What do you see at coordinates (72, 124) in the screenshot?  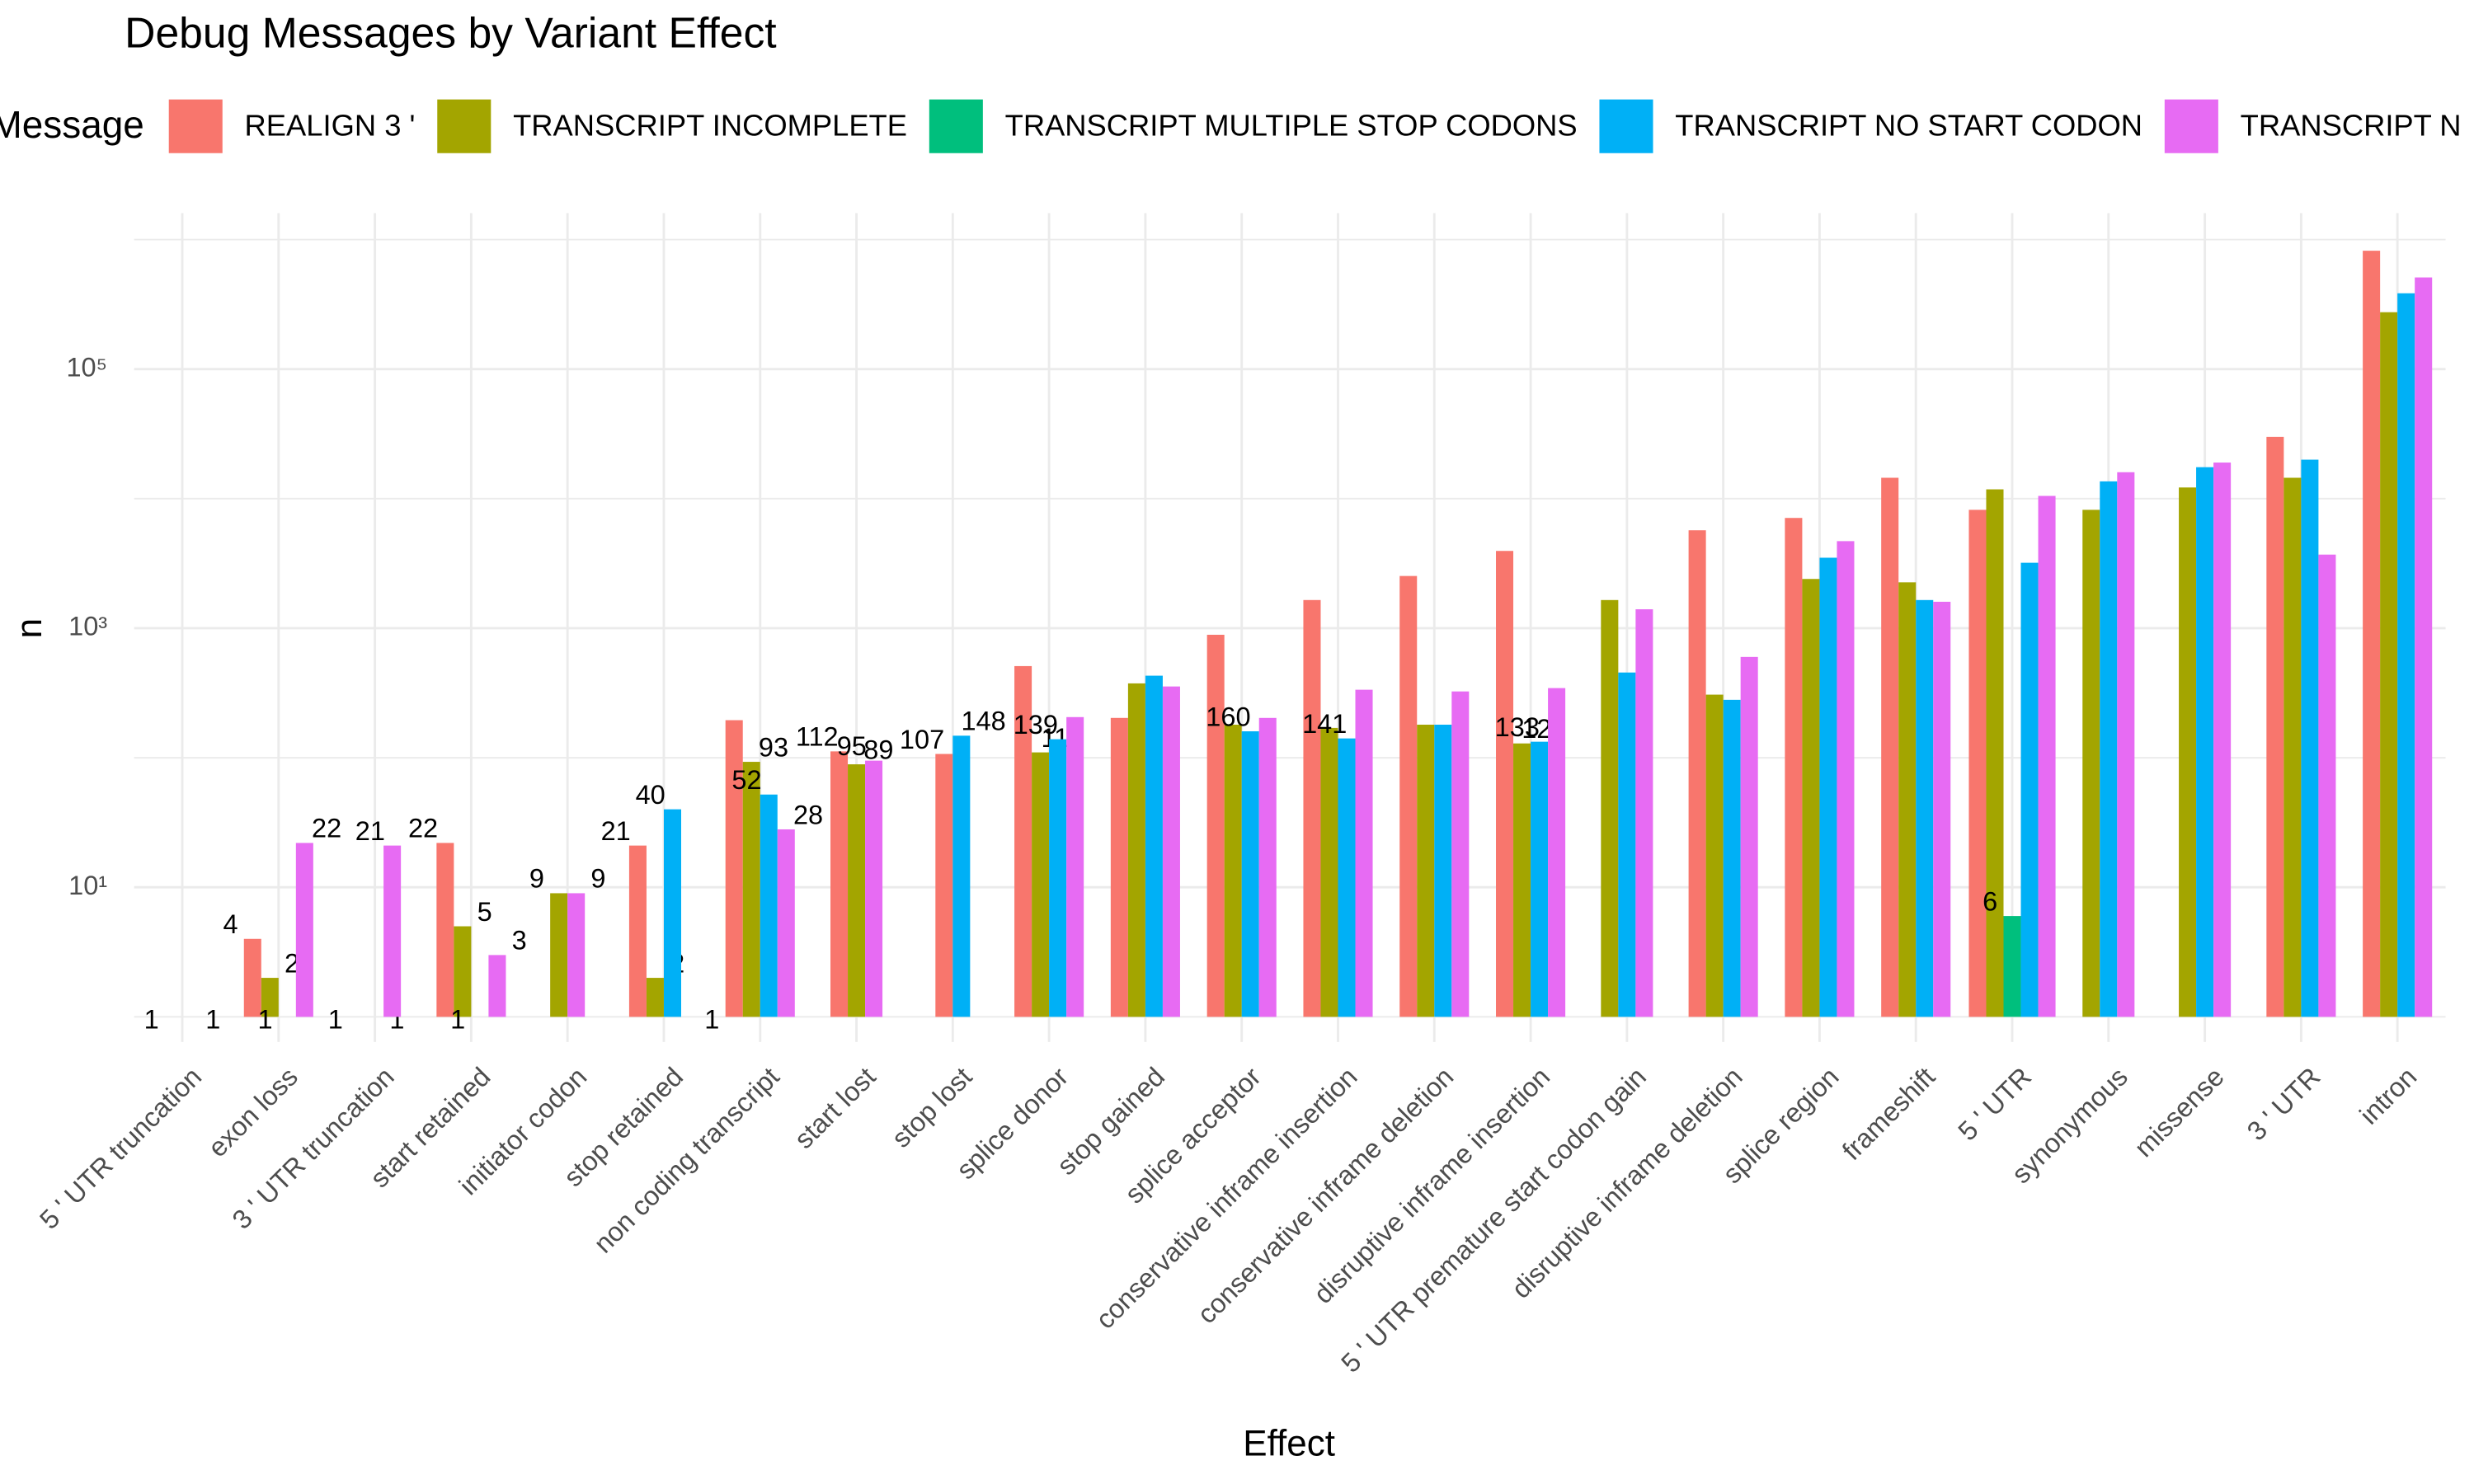 I see `legend-title: Message` at bounding box center [72, 124].